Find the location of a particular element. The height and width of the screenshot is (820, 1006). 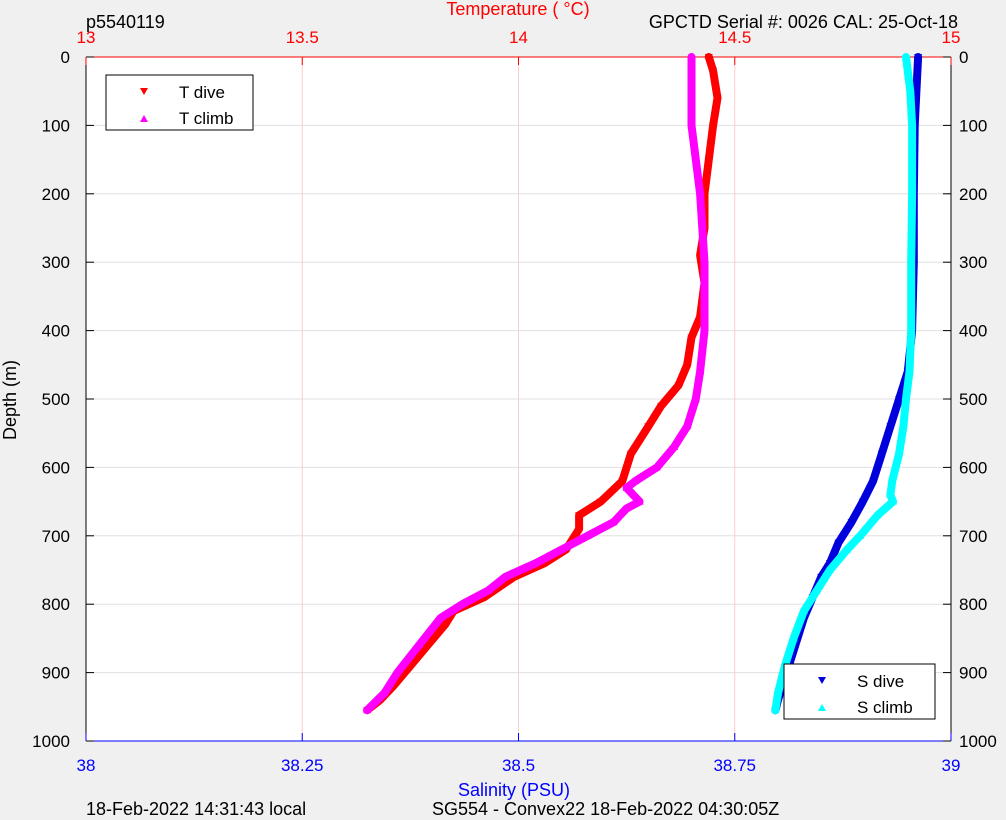

depth-tick-label-right: 900 is located at coordinates (973, 673).